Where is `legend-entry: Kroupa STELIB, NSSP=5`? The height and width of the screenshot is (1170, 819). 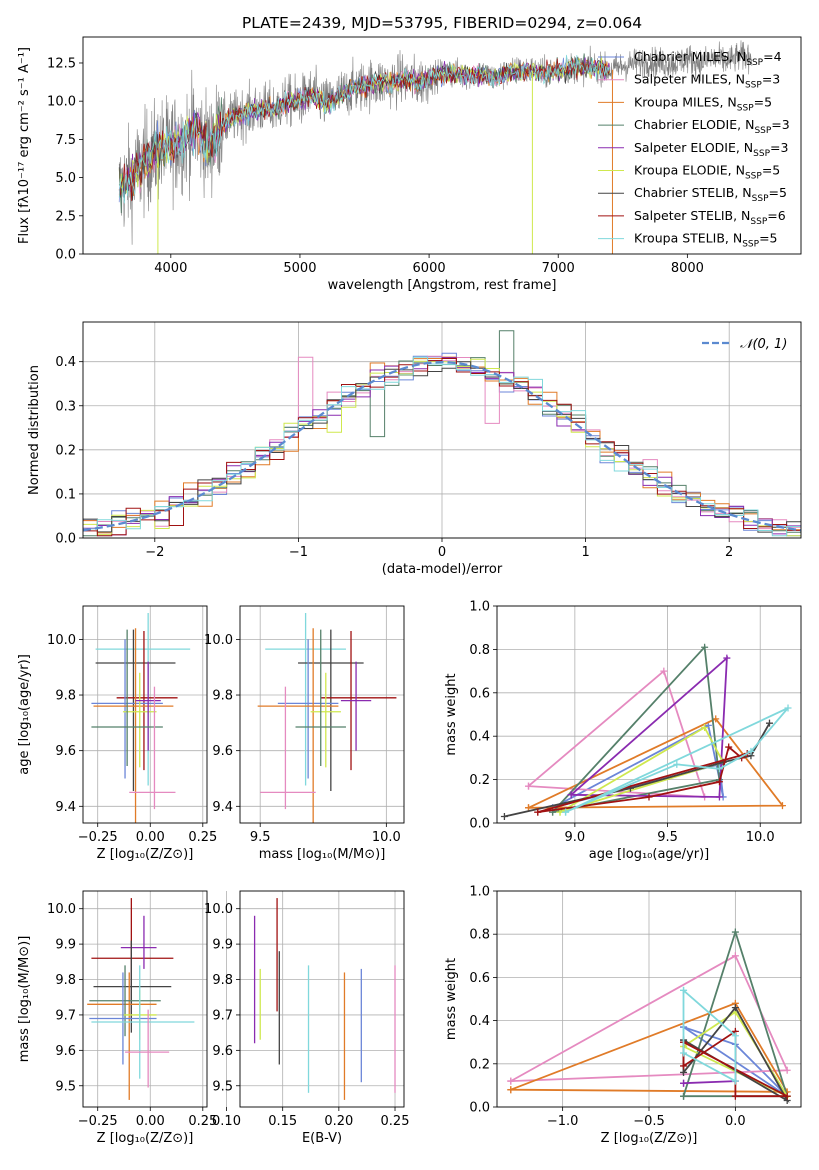 legend-entry: Kroupa STELIB, NSSP=5 is located at coordinates (706, 240).